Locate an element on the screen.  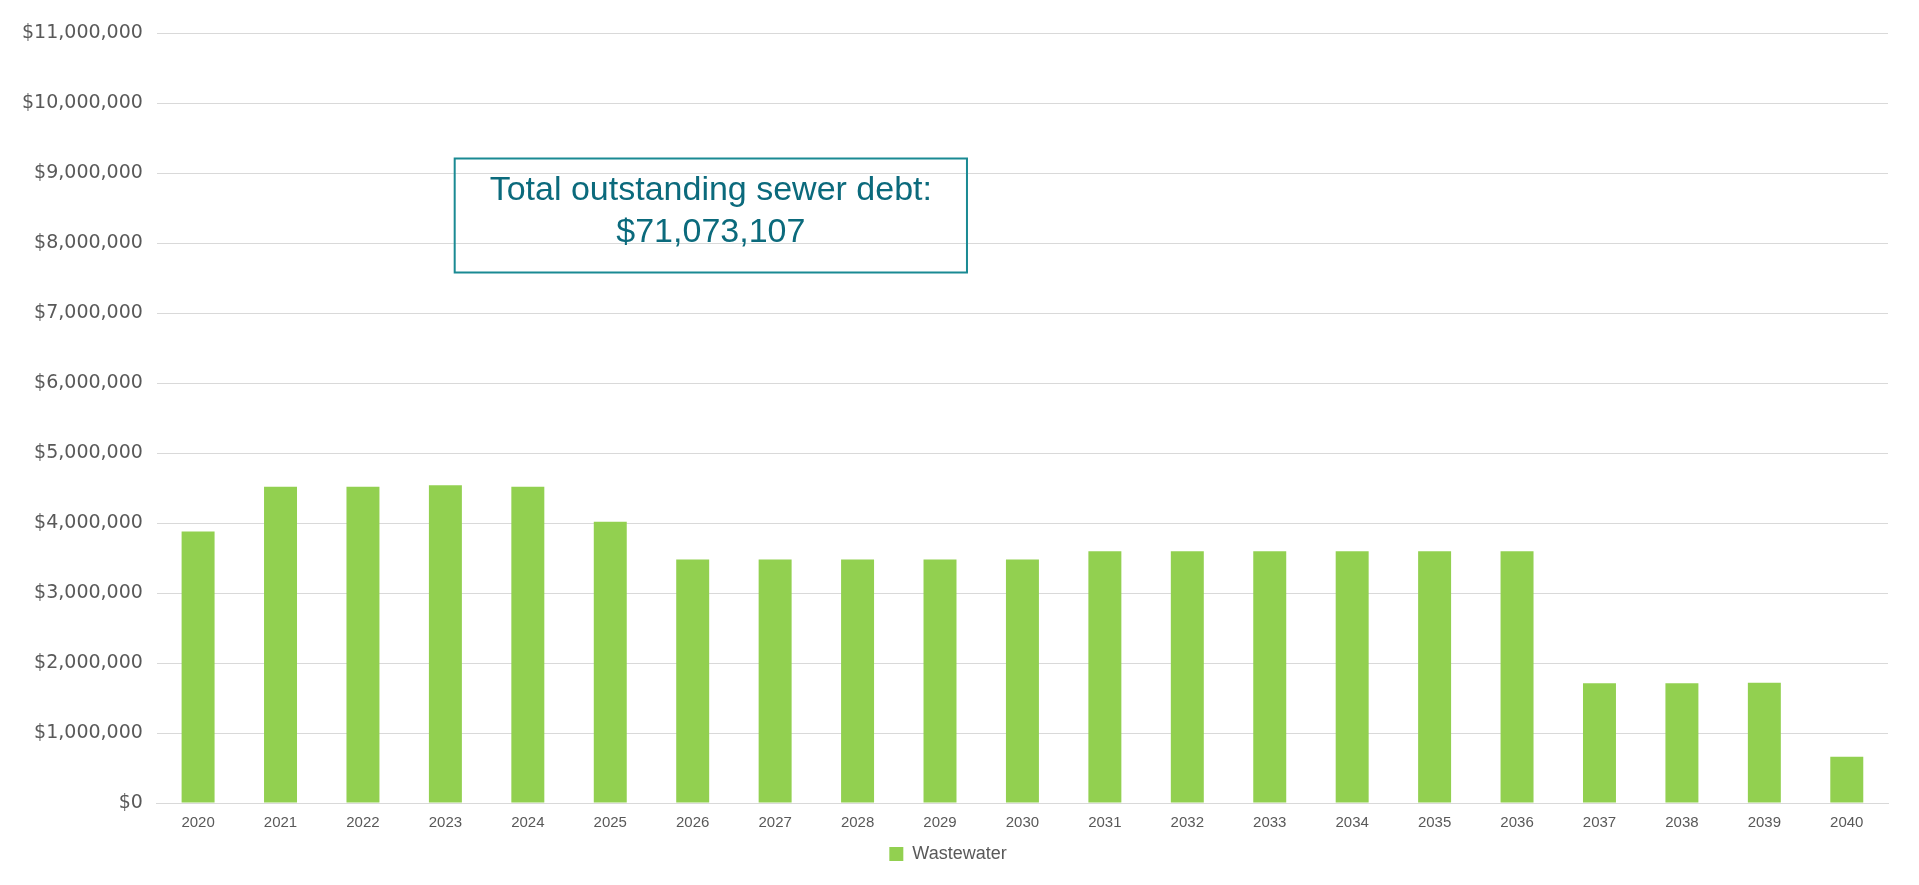
y-tick-label: $4,000,000 is located at coordinates (88, 521).